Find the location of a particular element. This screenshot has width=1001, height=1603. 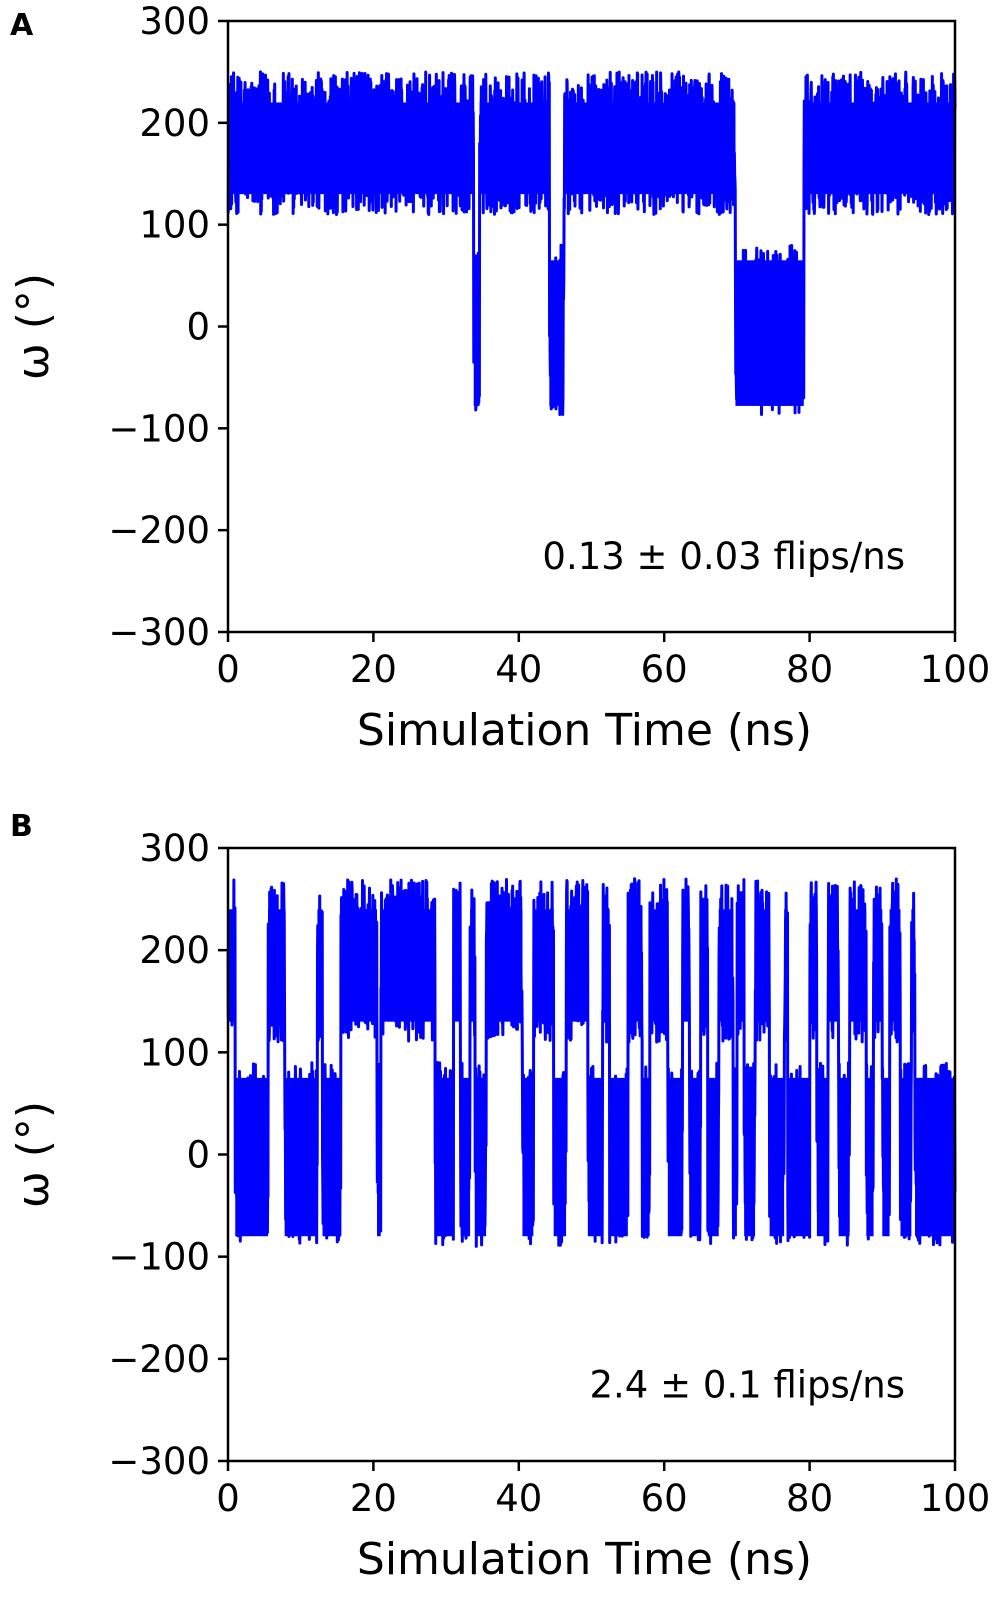

flip-rate-annotation: 2.4 ± 0.1 flips/ns is located at coordinates (747, 1385).